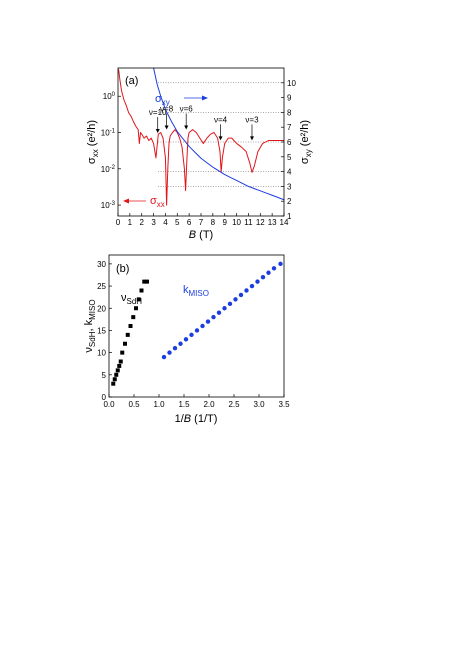 Image resolution: width=463 pixels, height=656 pixels. I want to click on a-sigma-xx-legend: σxx, so click(144, 202).